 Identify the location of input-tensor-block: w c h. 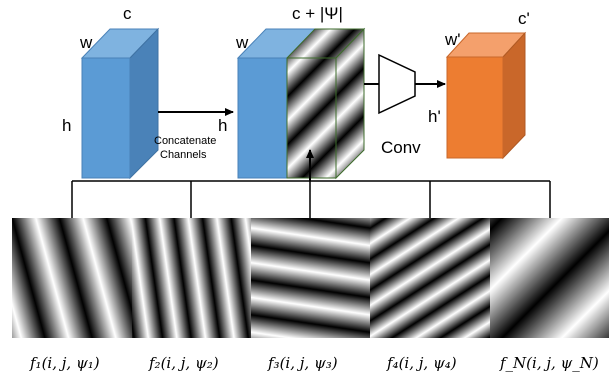
(111, 92).